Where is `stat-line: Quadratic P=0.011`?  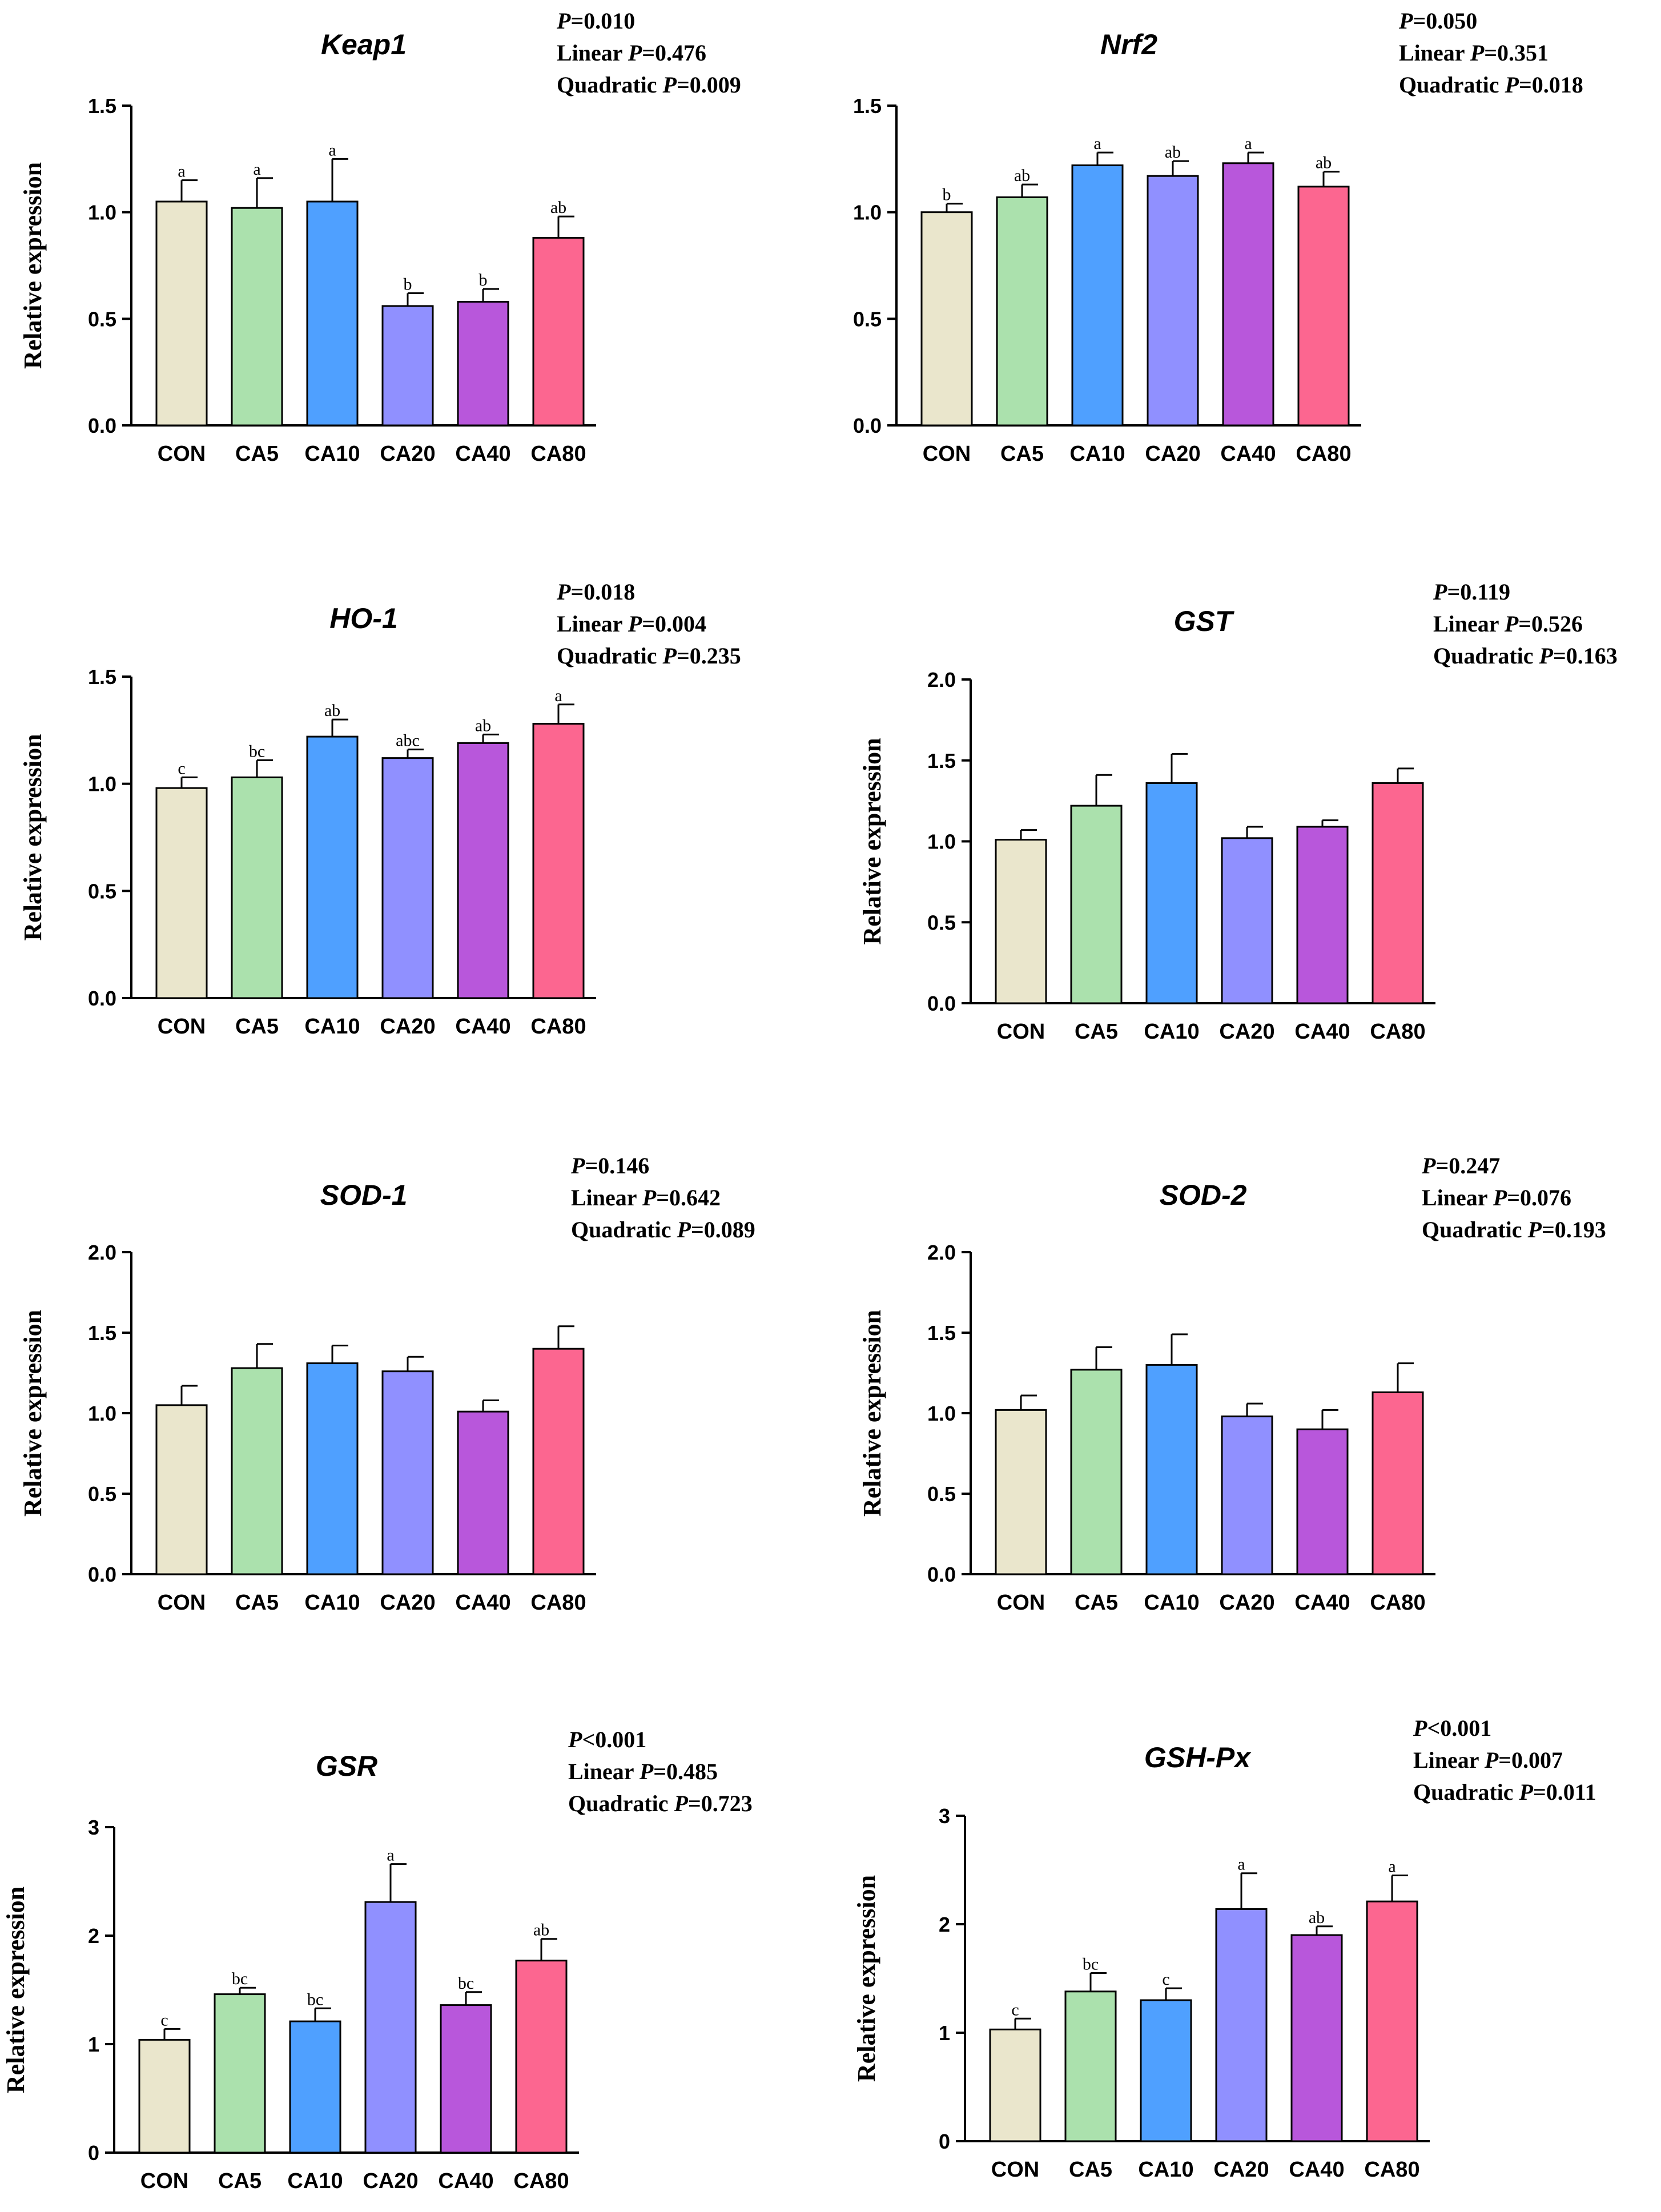 stat-line: Quadratic P=0.011 is located at coordinates (1505, 1792).